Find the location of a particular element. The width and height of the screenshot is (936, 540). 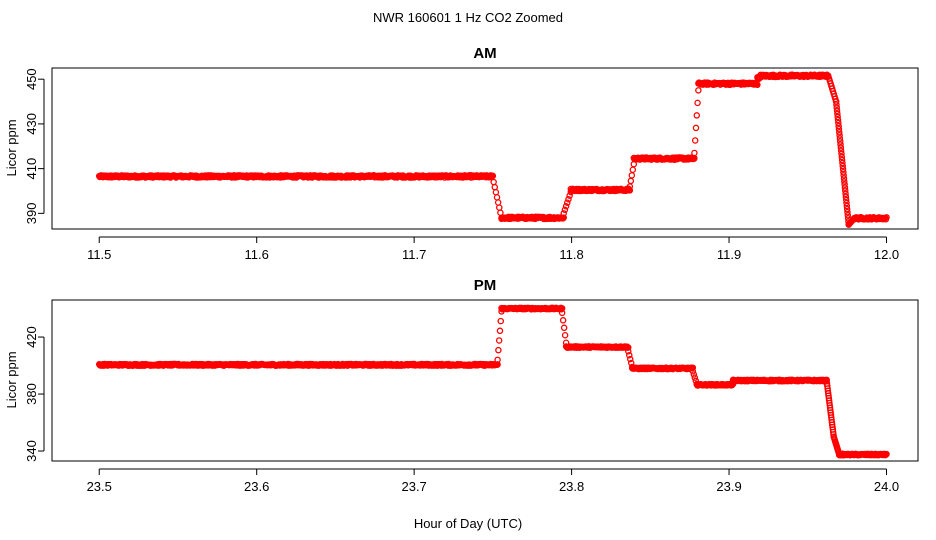

am-x-axis: 11.5 11.6 11.7 11.8 11.9 12.0 is located at coordinates (493, 249).